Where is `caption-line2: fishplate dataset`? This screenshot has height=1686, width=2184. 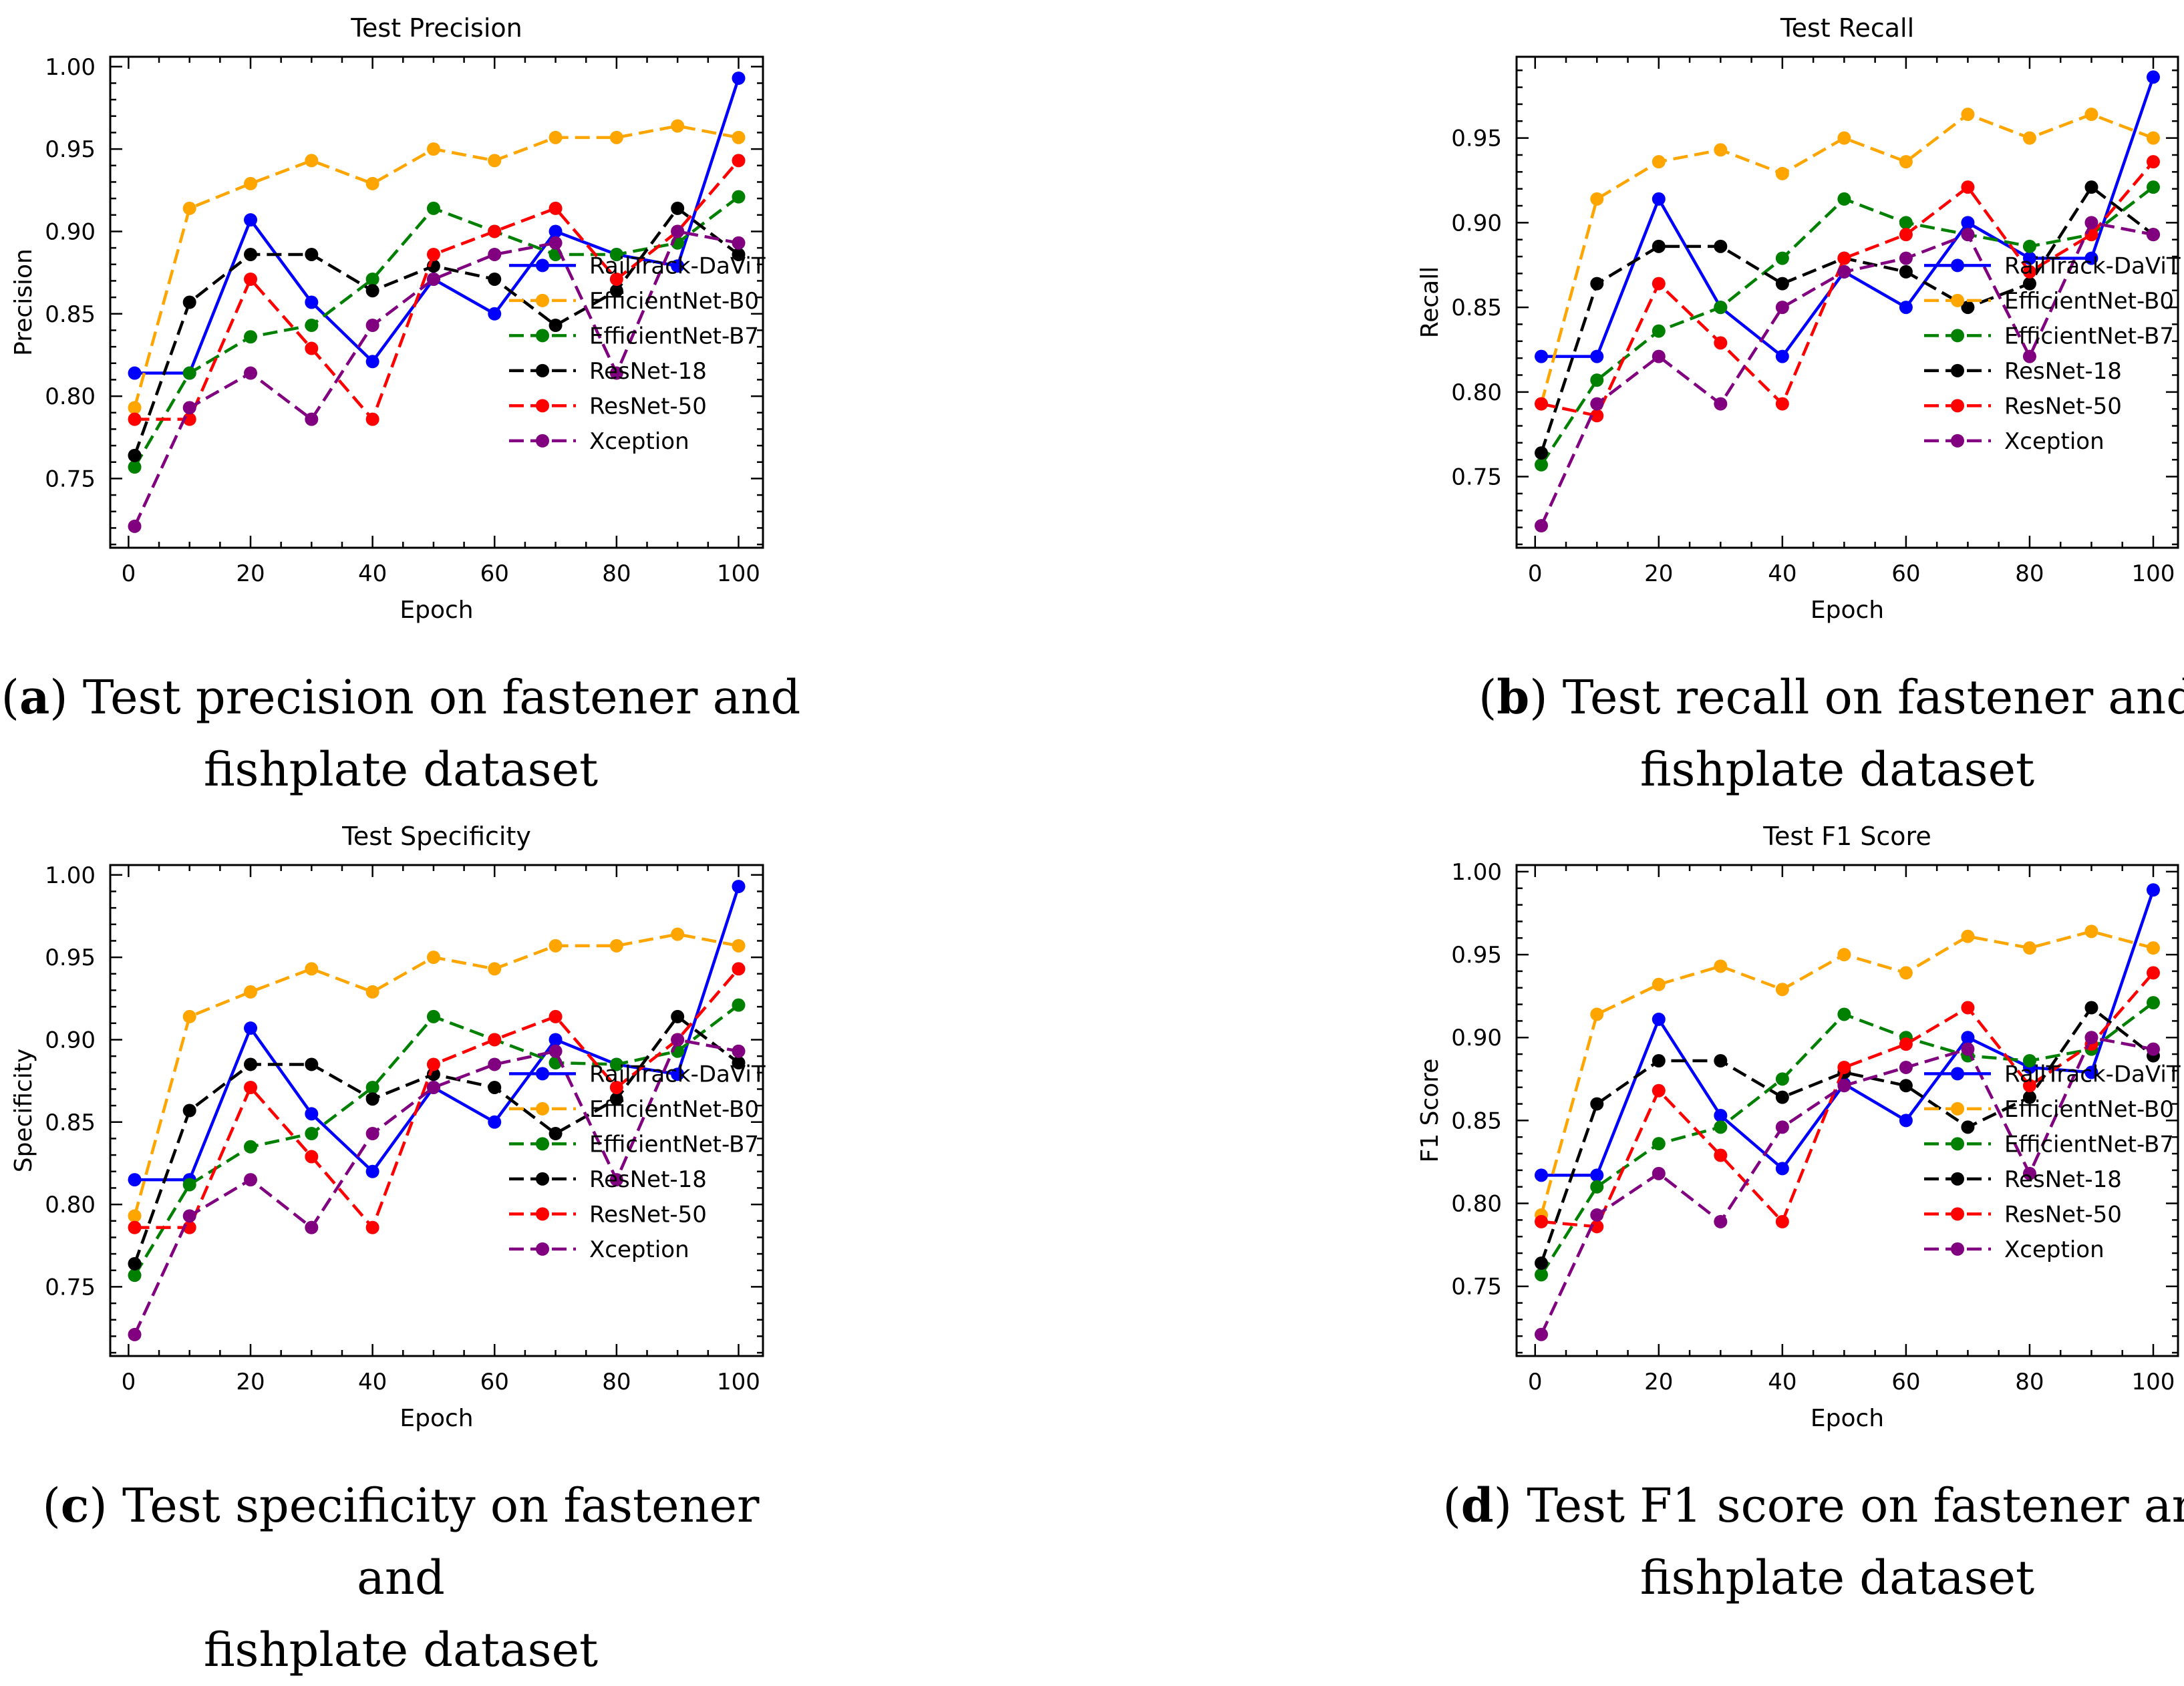
caption-line2: fishplate dataset is located at coordinates (1838, 769).